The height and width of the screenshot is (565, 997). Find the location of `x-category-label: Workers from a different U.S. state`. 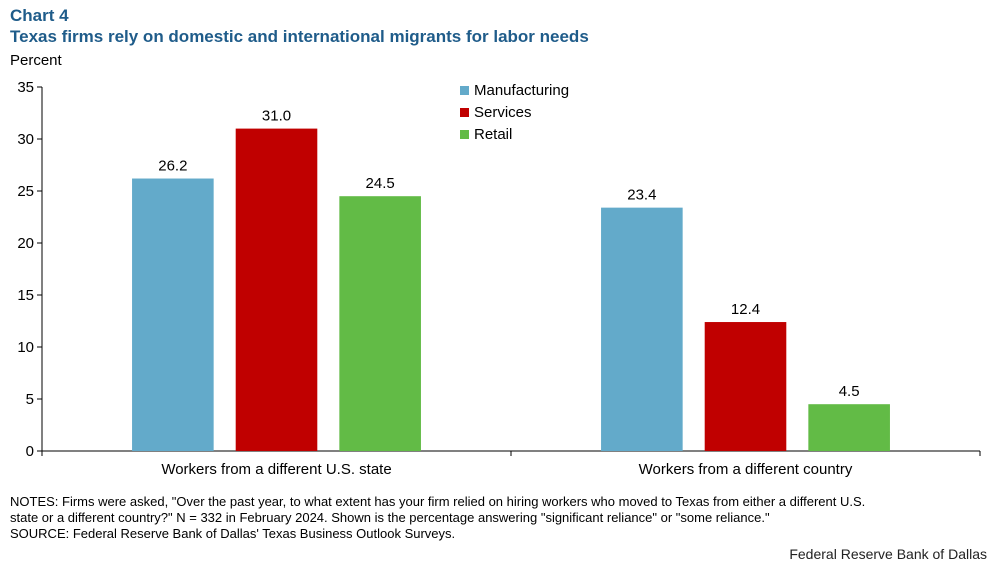

x-category-label: Workers from a different U.S. state is located at coordinates (276, 469).